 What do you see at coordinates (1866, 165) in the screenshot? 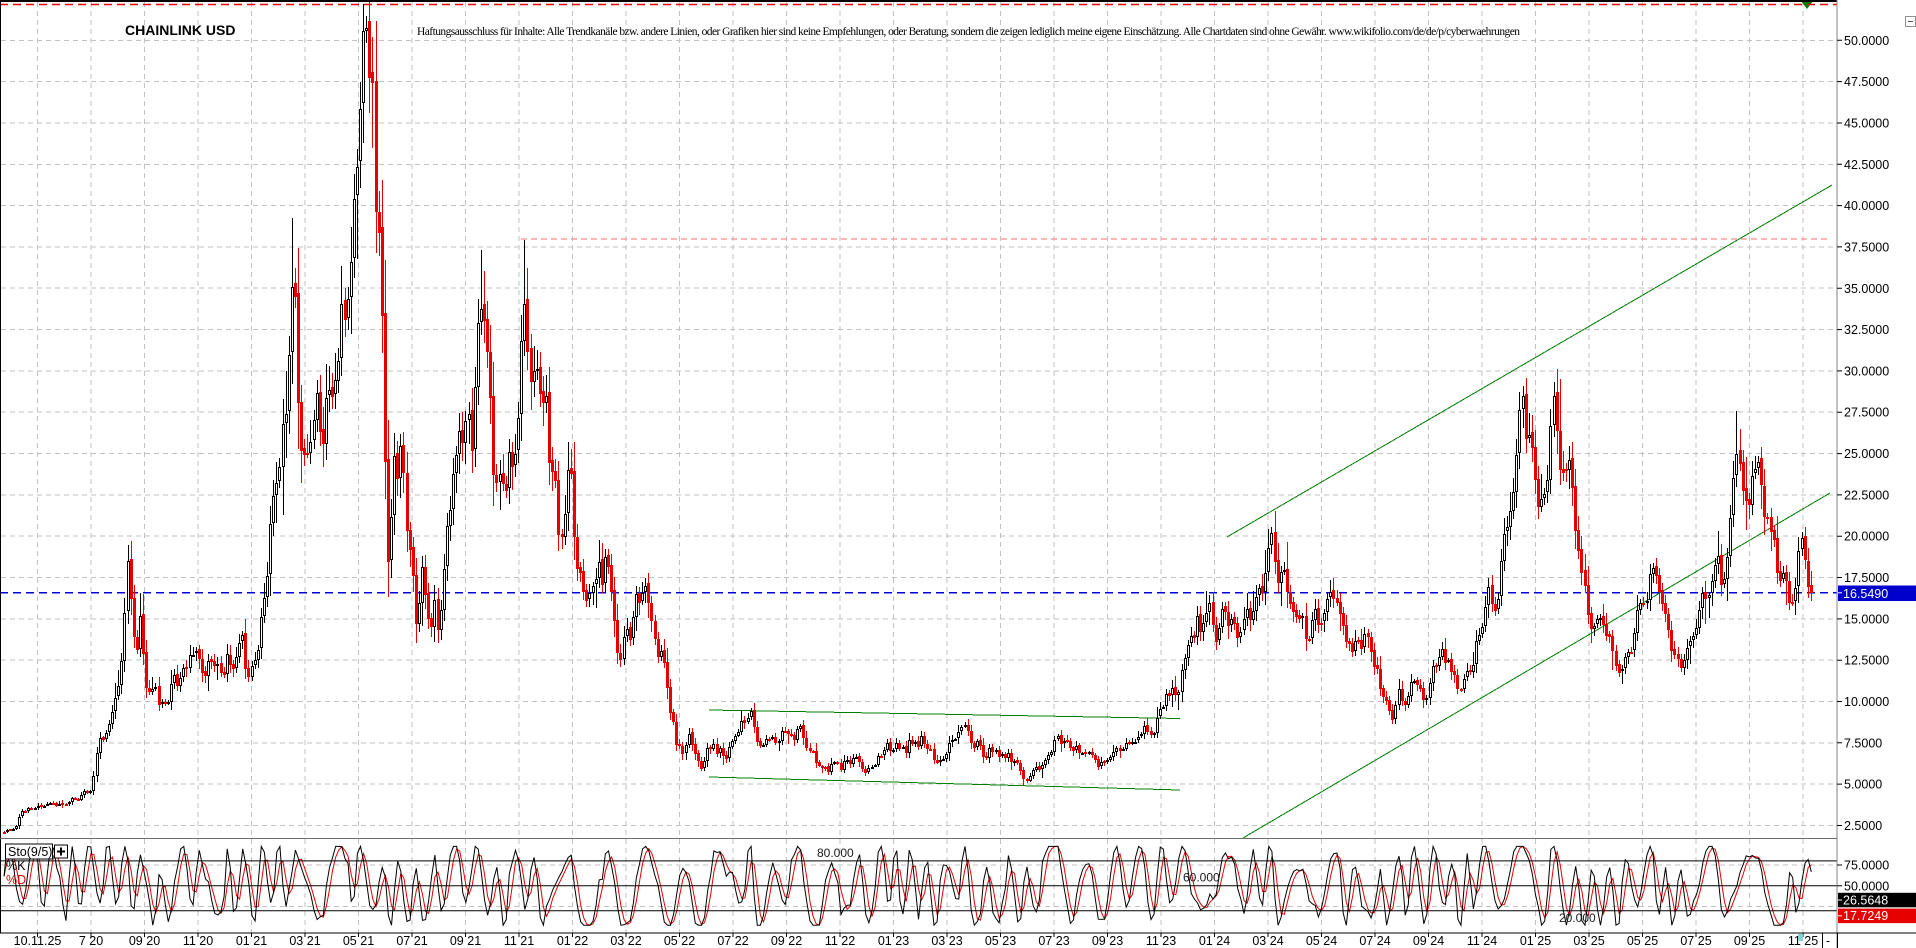
I see `svg-text: 42.5000` at bounding box center [1866, 165].